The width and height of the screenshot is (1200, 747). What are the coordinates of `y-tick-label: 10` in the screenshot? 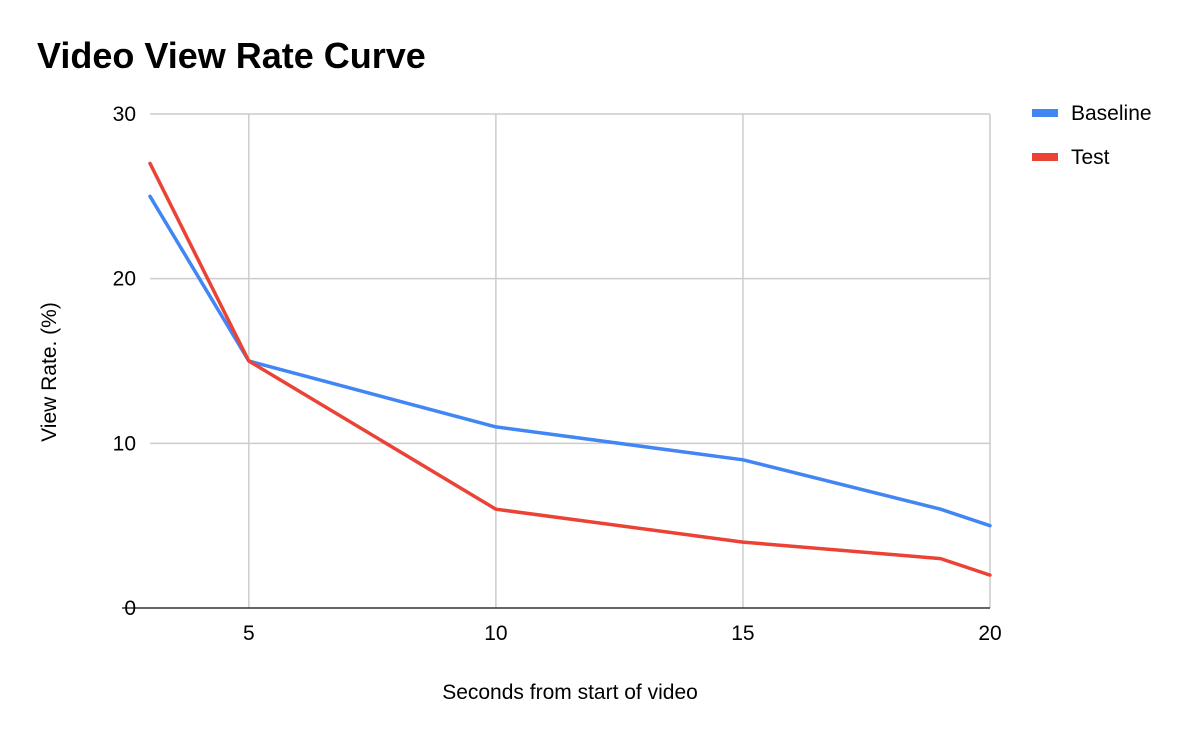 It's located at (124, 443).